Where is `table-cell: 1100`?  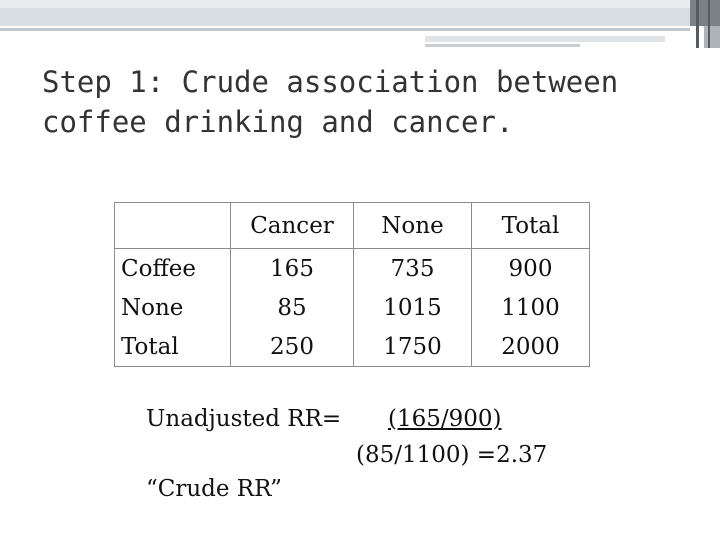 table-cell: 1100 is located at coordinates (530, 307).